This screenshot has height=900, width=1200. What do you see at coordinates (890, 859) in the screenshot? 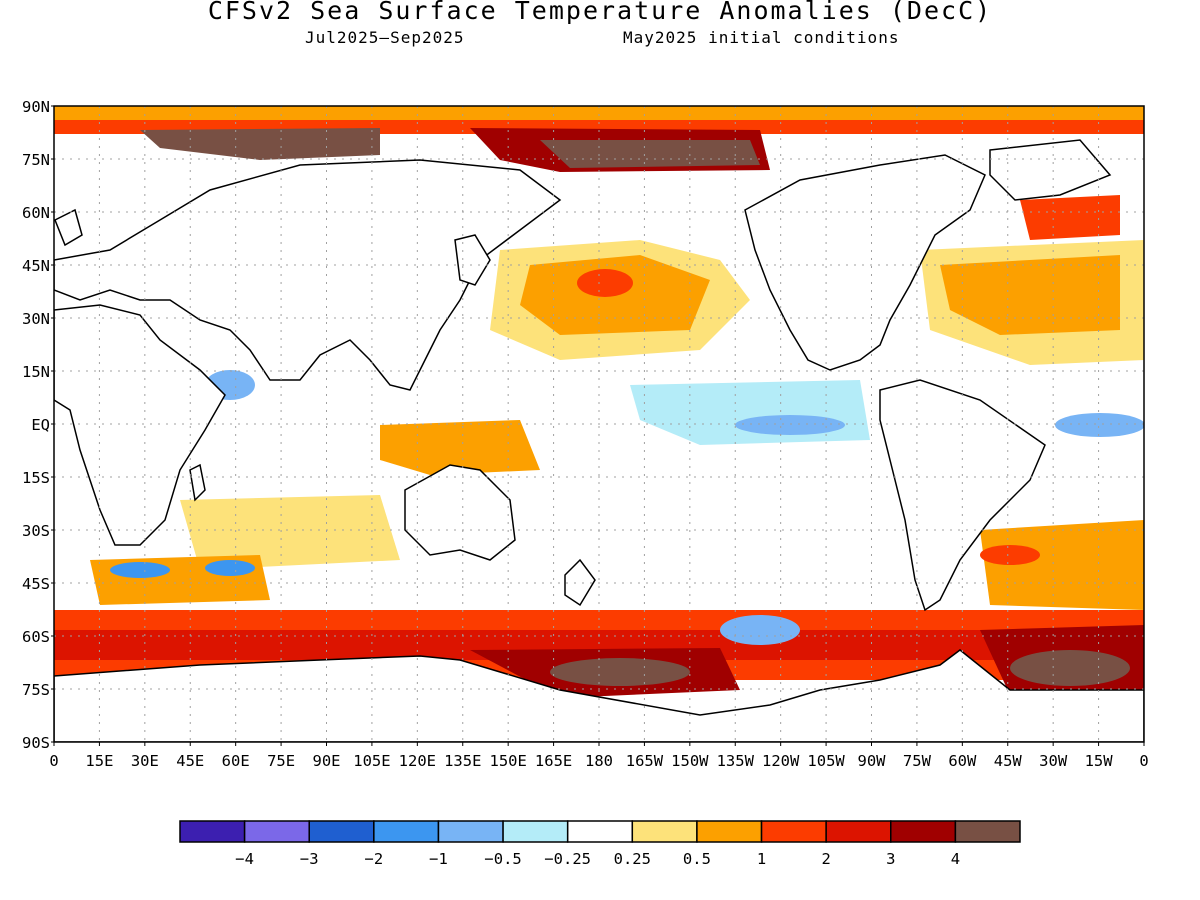
I see `legend-label: 3` at bounding box center [890, 859].